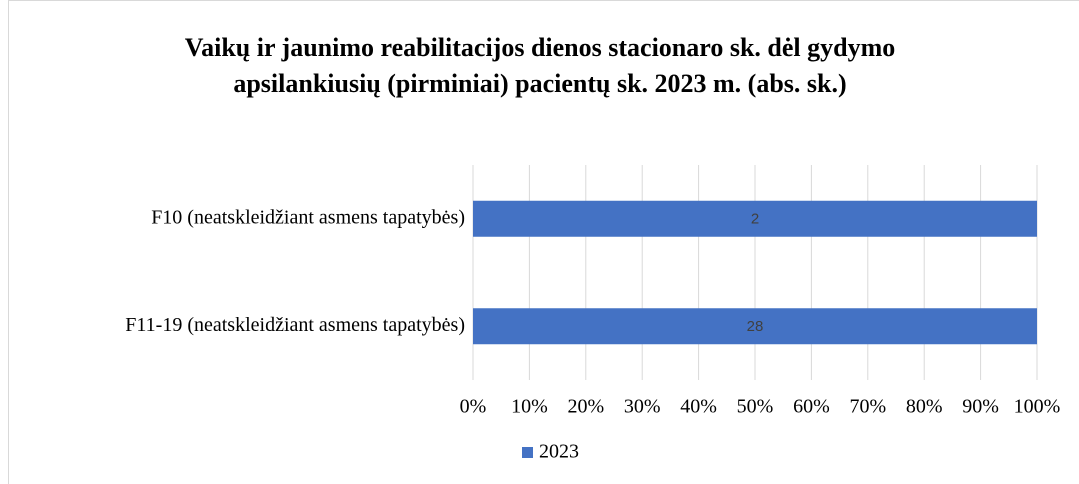 This screenshot has height=484, width=1079. What do you see at coordinates (755, 407) in the screenshot?
I see `x-tick-label: 50%` at bounding box center [755, 407].